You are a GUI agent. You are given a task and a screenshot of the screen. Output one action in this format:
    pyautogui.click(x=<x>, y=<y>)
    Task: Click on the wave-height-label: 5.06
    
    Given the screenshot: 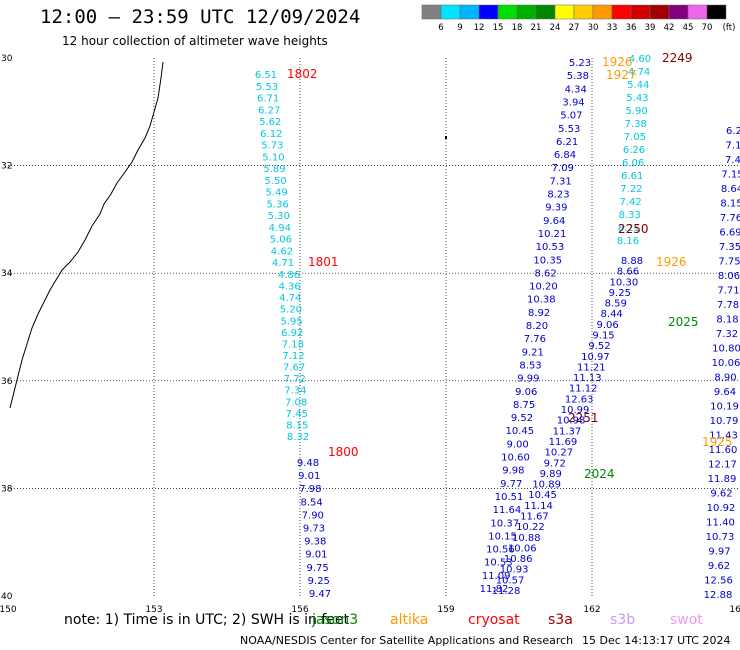 What is the action you would take?
    pyautogui.click(x=281, y=240)
    